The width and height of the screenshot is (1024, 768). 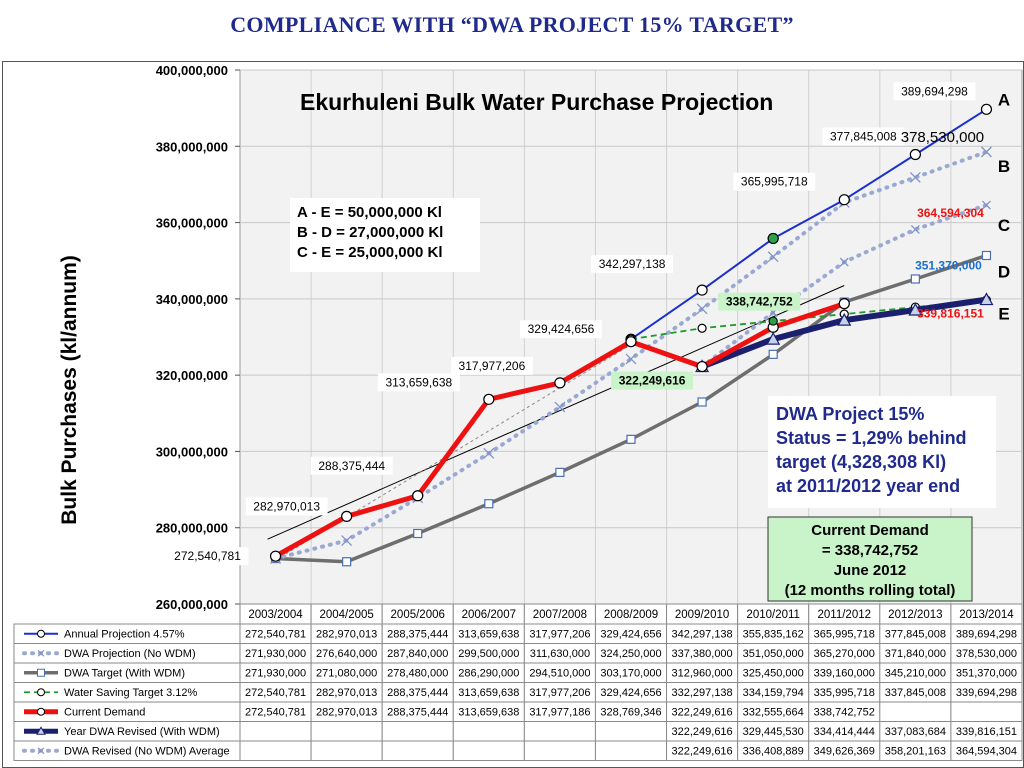 What do you see at coordinates (870, 590) in the screenshot?
I see `current-demand-line: (12 months rolling total)` at bounding box center [870, 590].